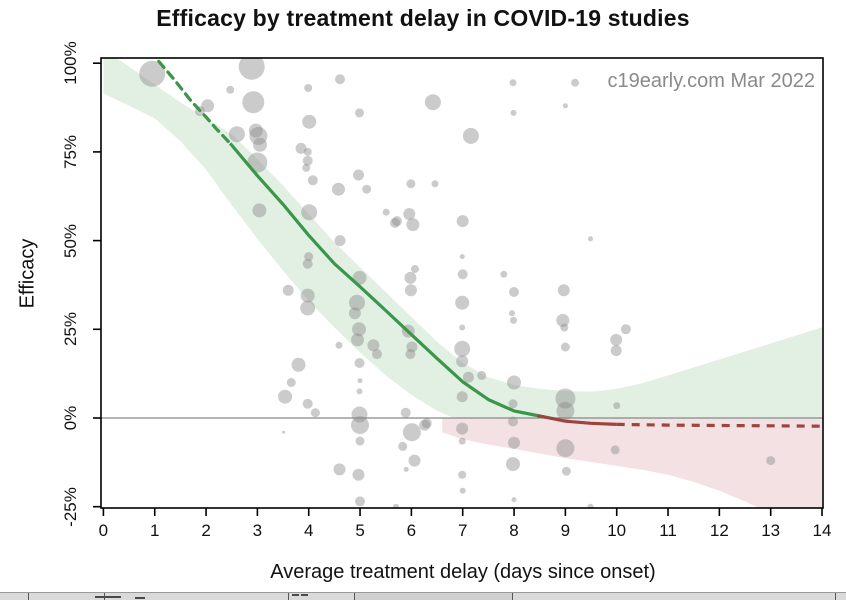 The width and height of the screenshot is (846, 600). I want to click on fit-line-red-dashed, so click(719, 425).